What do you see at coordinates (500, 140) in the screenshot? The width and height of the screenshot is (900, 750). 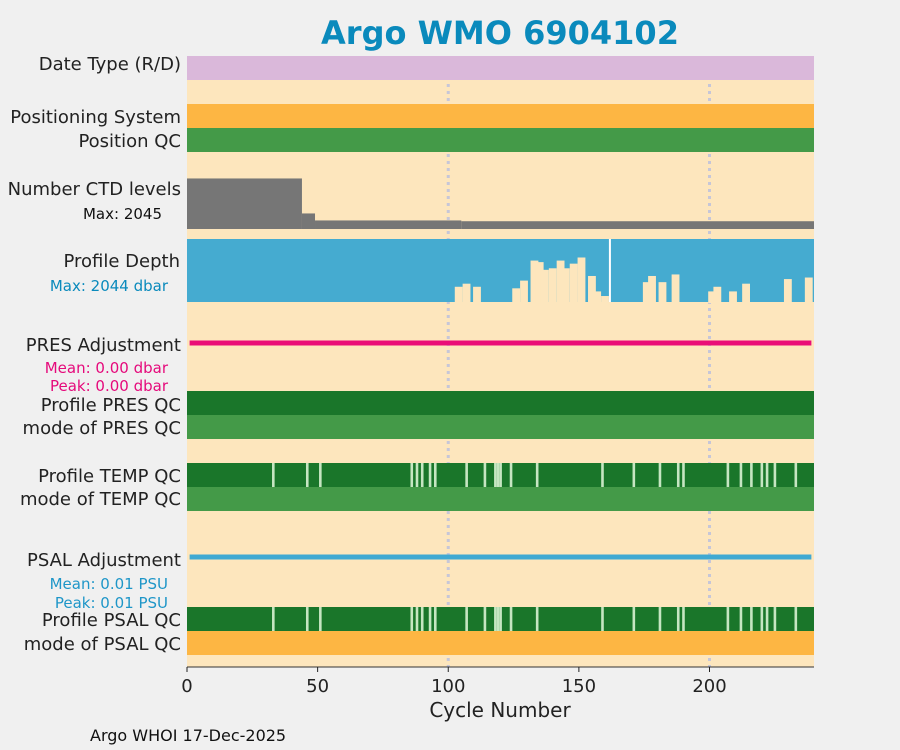 I see `band-position-qc` at bounding box center [500, 140].